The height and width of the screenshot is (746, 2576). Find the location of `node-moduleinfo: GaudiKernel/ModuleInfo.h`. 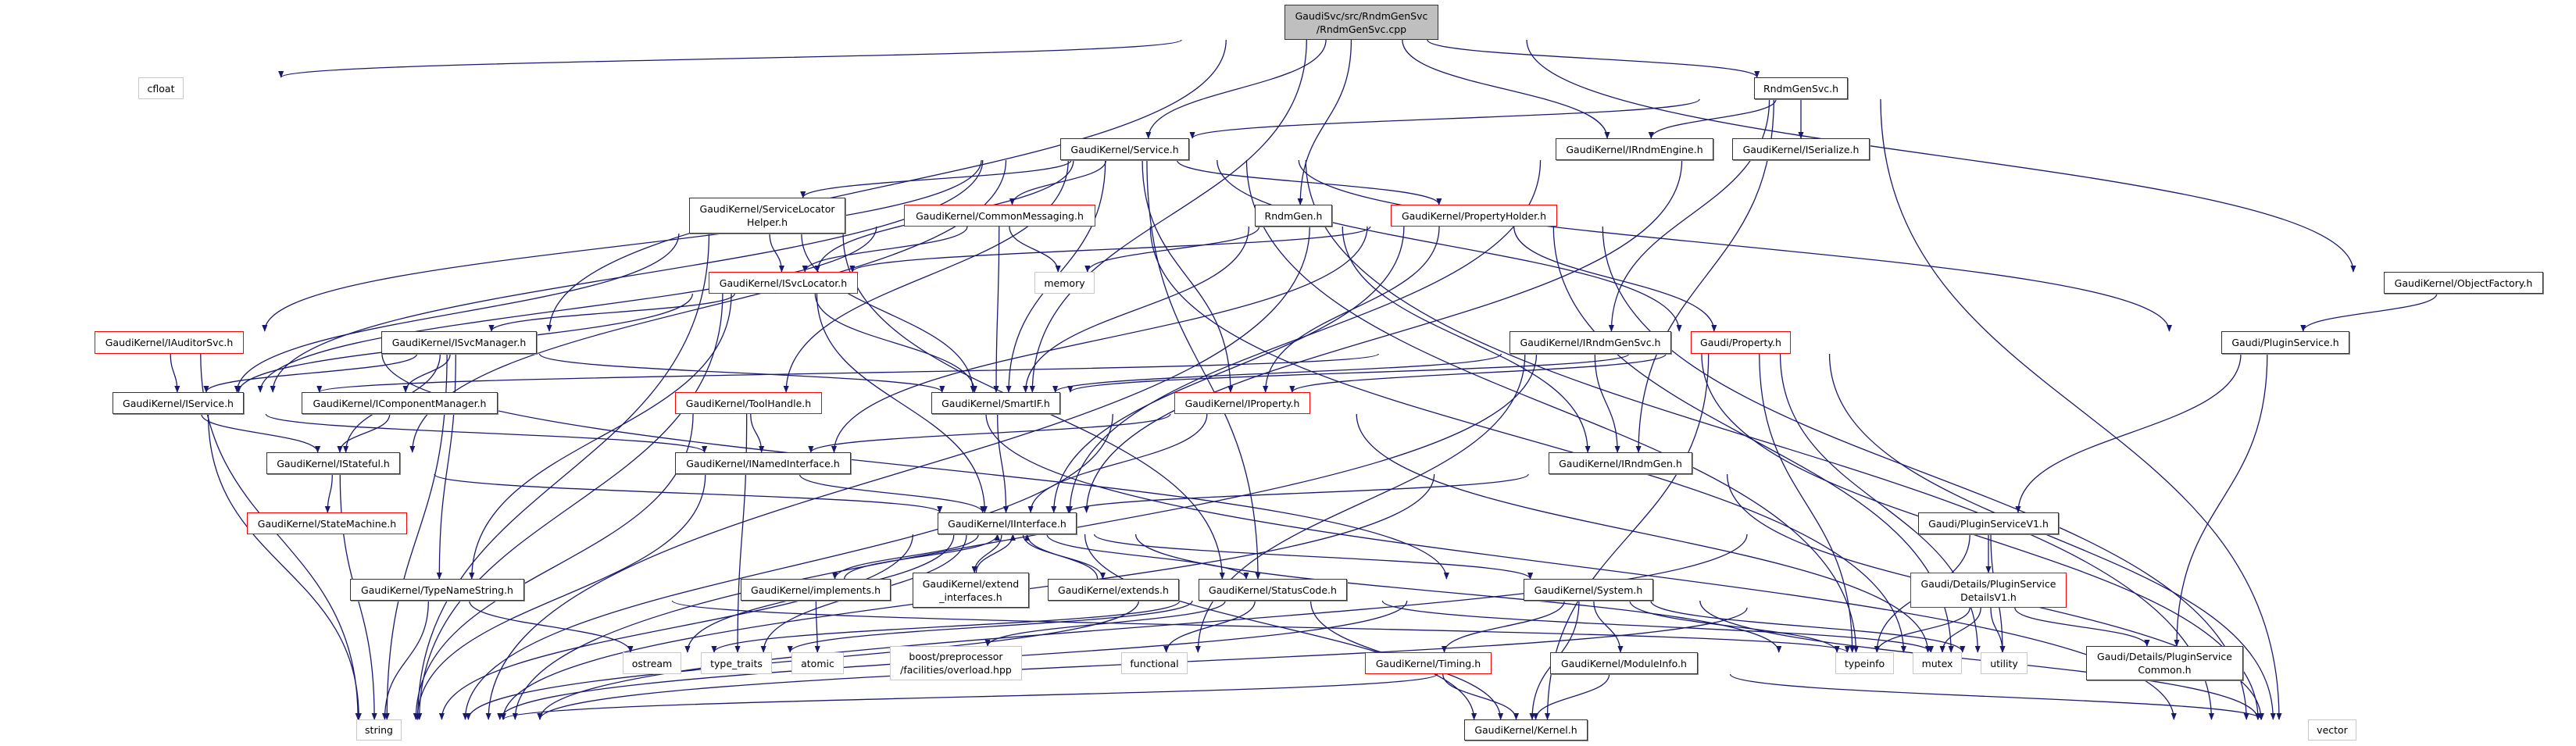

node-moduleinfo: GaudiKernel/ModuleInfo.h is located at coordinates (1624, 663).